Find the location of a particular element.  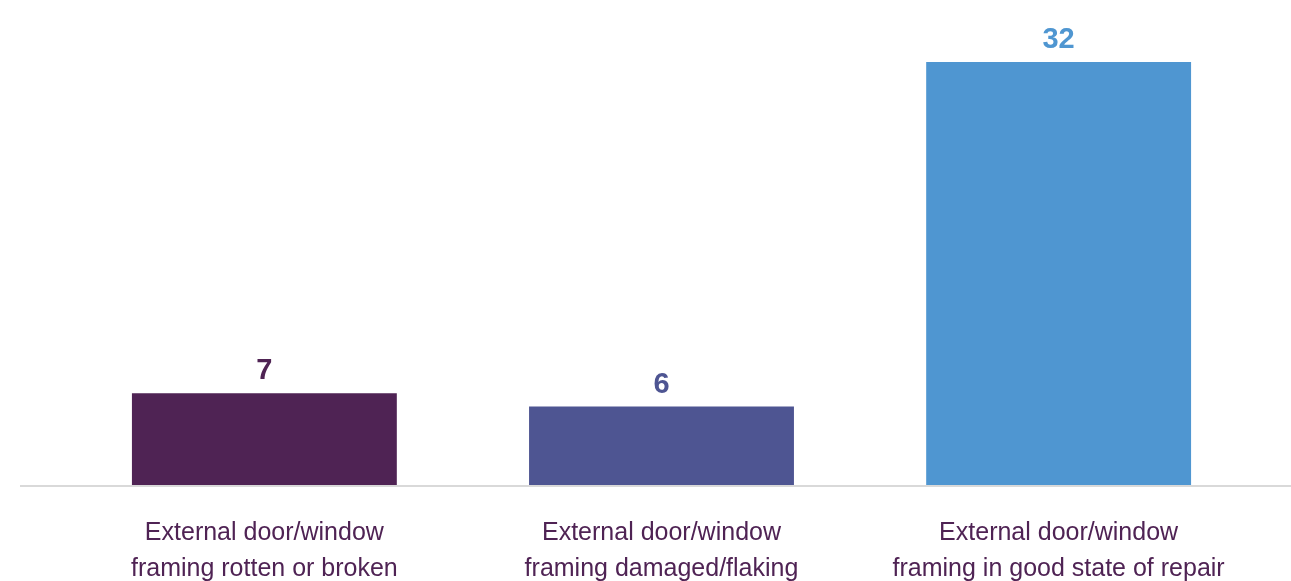

x-tick-label: External door/window framing rotten or broken is located at coordinates (264, 549).